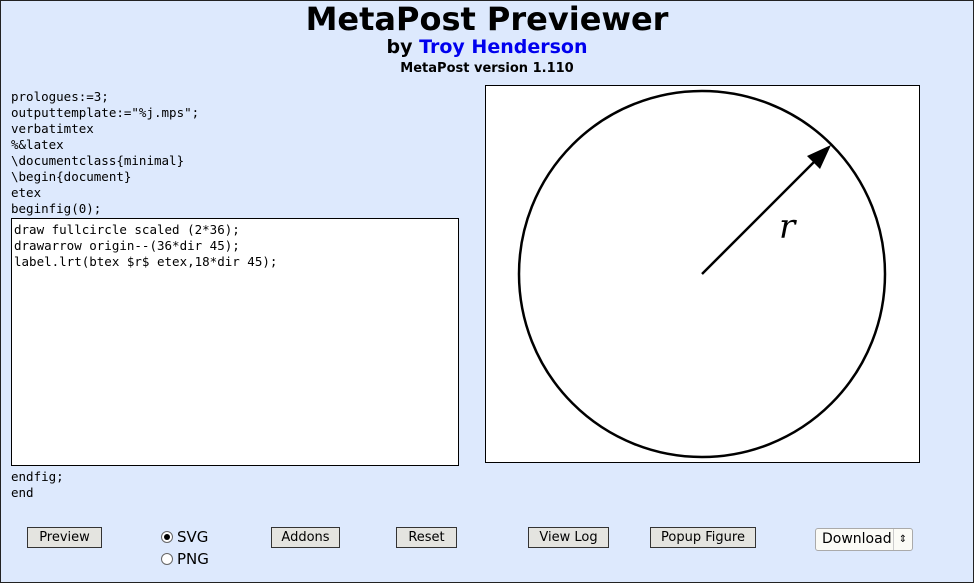  I want to click on radio-checked-icon, so click(167, 537).